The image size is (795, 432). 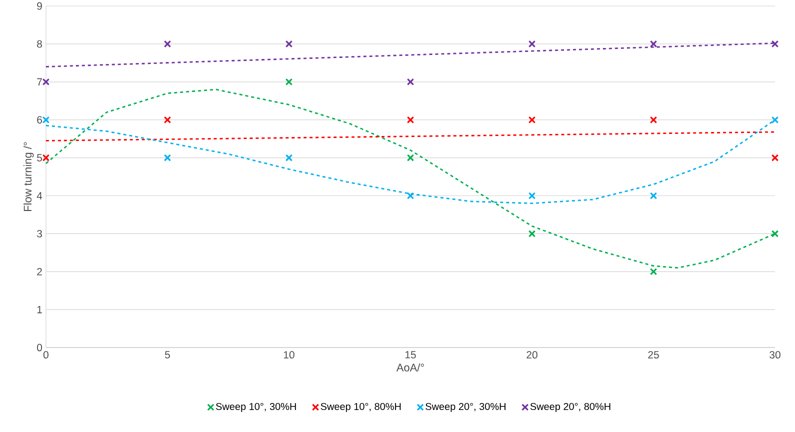 I want to click on y-tick-label: 7, so click(x=39, y=82).